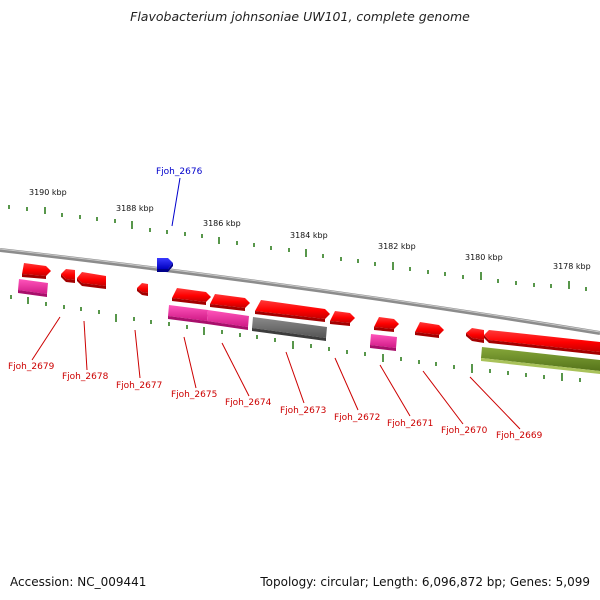  What do you see at coordinates (194, 395) in the screenshot?
I see `gene-label-fjoh-2675: Fjoh_2675` at bounding box center [194, 395].